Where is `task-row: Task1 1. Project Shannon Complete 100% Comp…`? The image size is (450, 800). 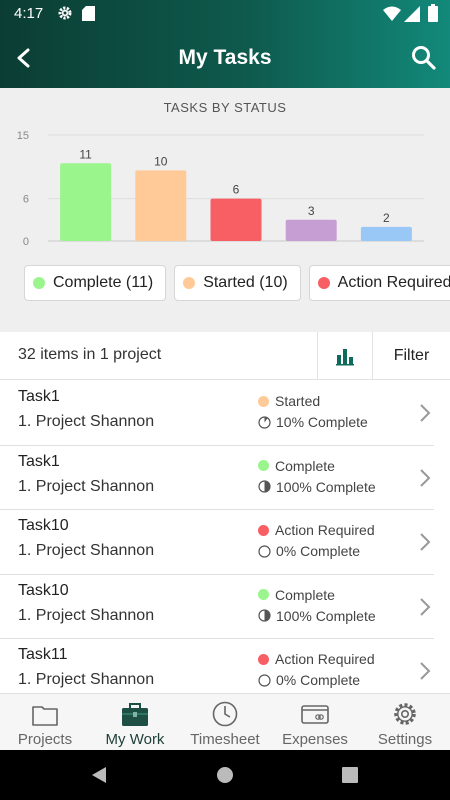 task-row: Task1 1. Project Shannon Complete 100% Comp… is located at coordinates (217, 478).